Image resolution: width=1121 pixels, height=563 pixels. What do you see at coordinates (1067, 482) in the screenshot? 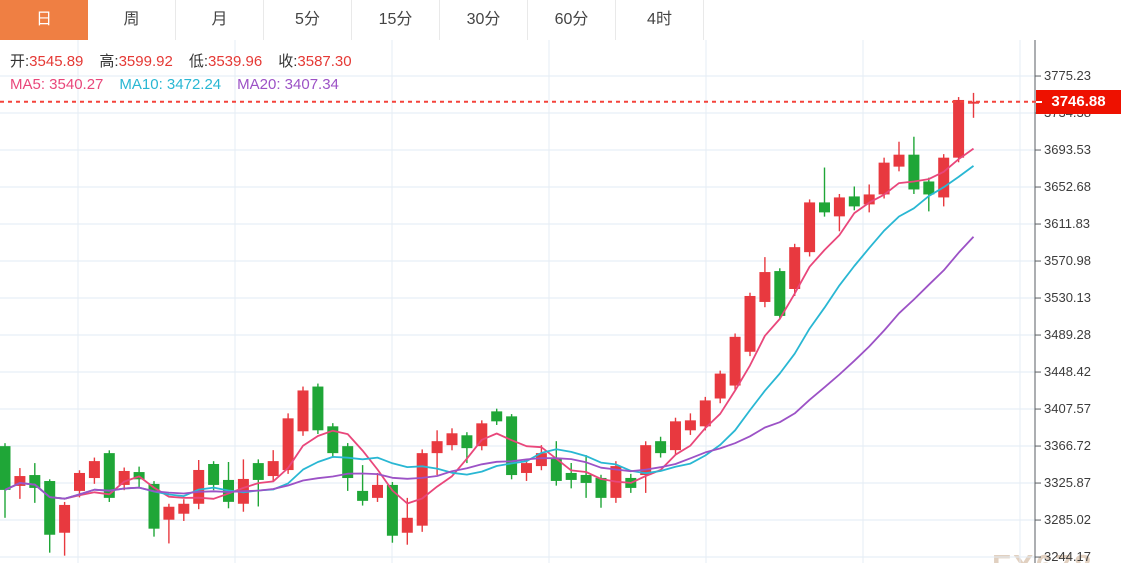
I see `y-tick-label: 3325.87` at bounding box center [1067, 482].